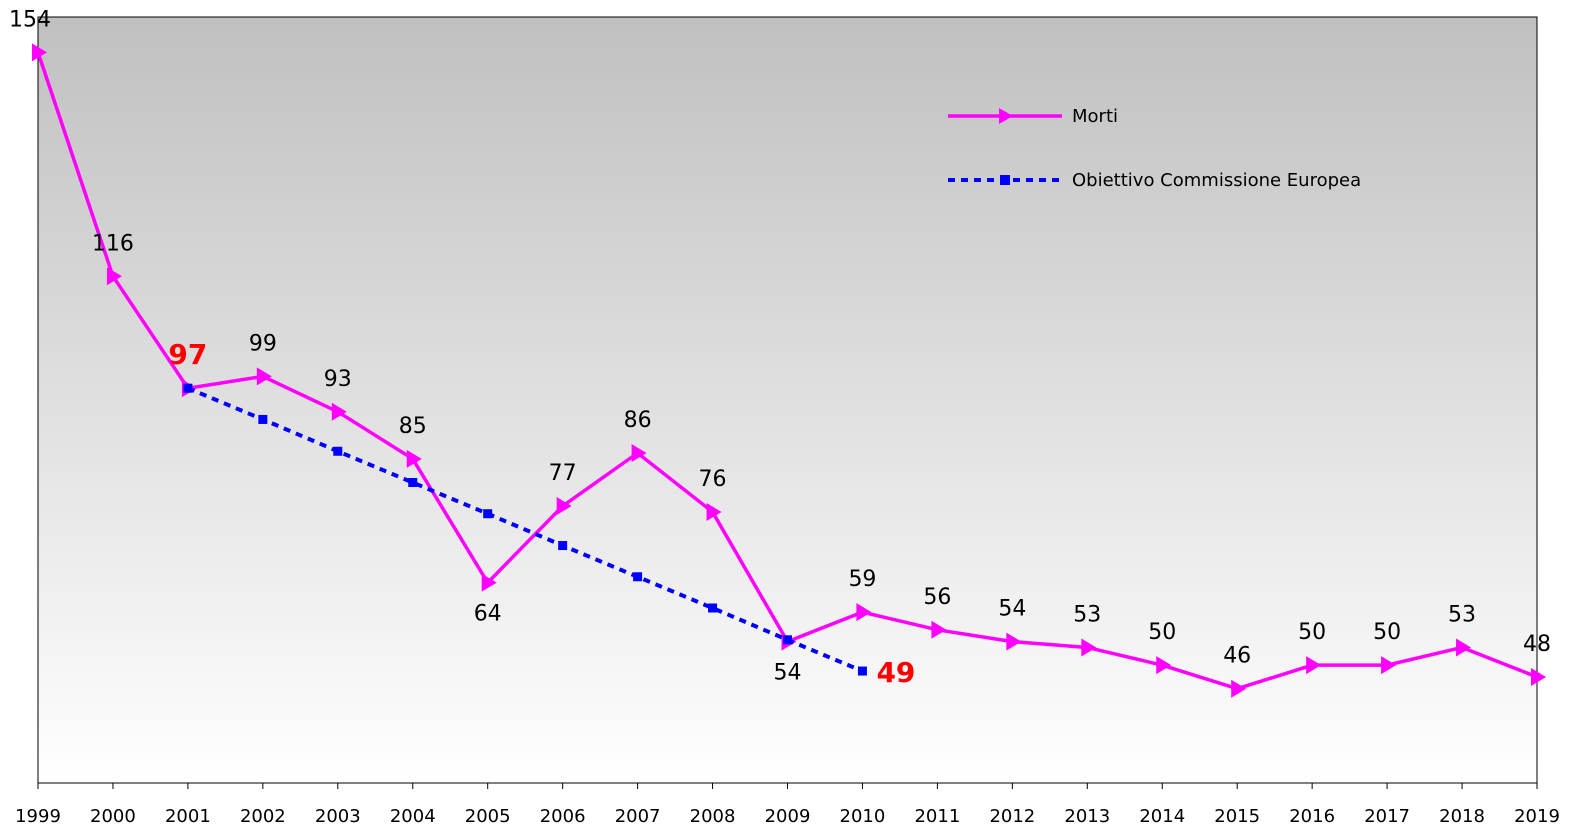 This screenshot has height=835, width=1583. What do you see at coordinates (895, 672) in the screenshot?
I see `data-label: 49` at bounding box center [895, 672].